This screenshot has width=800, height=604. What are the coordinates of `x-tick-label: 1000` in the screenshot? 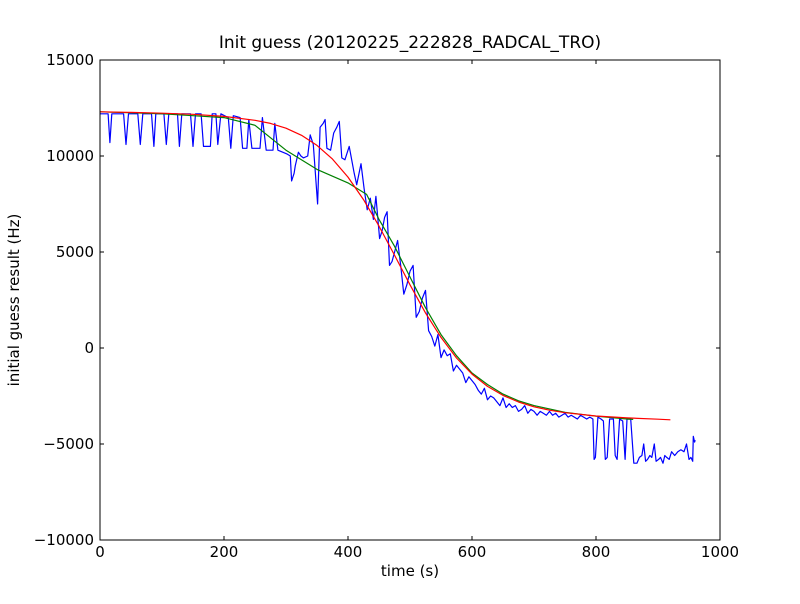 It's located at (720, 552).